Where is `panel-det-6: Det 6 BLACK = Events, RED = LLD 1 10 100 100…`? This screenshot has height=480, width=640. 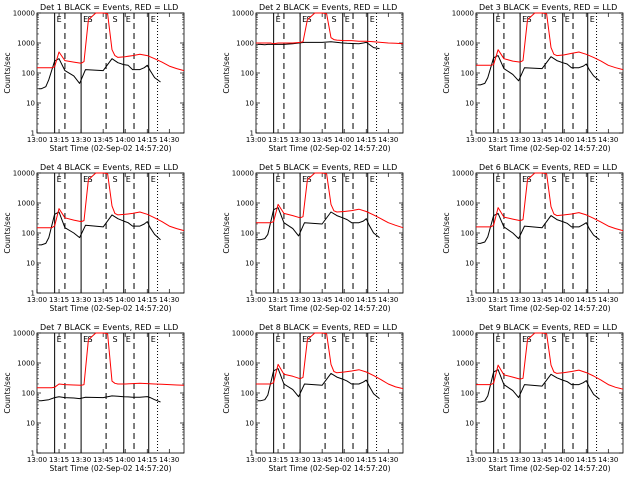
panel-det-6: Det 6 BLACK = Events, RED = LLD 1 10 100 100… is located at coordinates (533, 238).